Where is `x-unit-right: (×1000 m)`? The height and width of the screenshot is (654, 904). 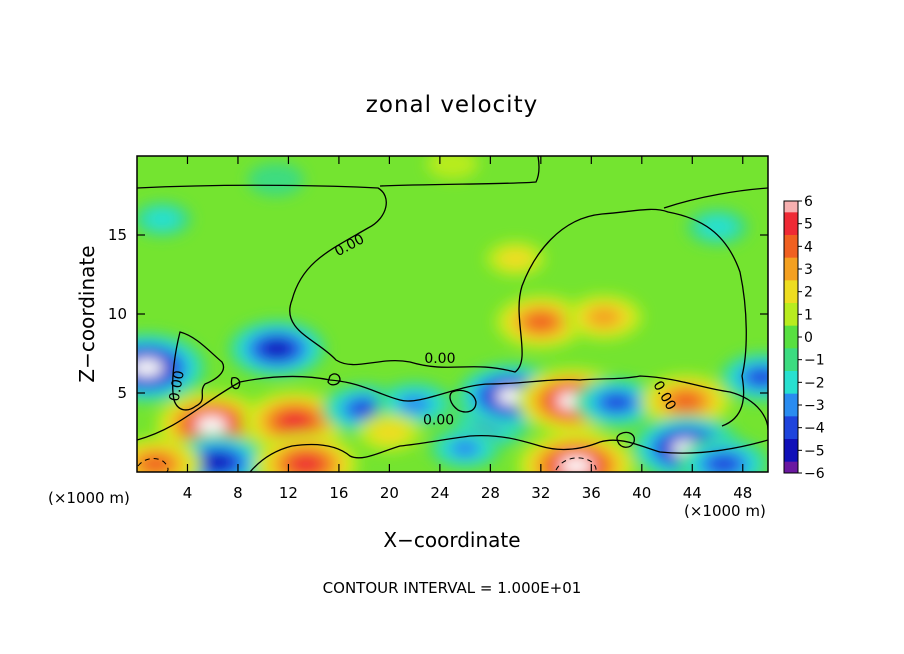
x-unit-right: (×1000 m) is located at coordinates (725, 511).